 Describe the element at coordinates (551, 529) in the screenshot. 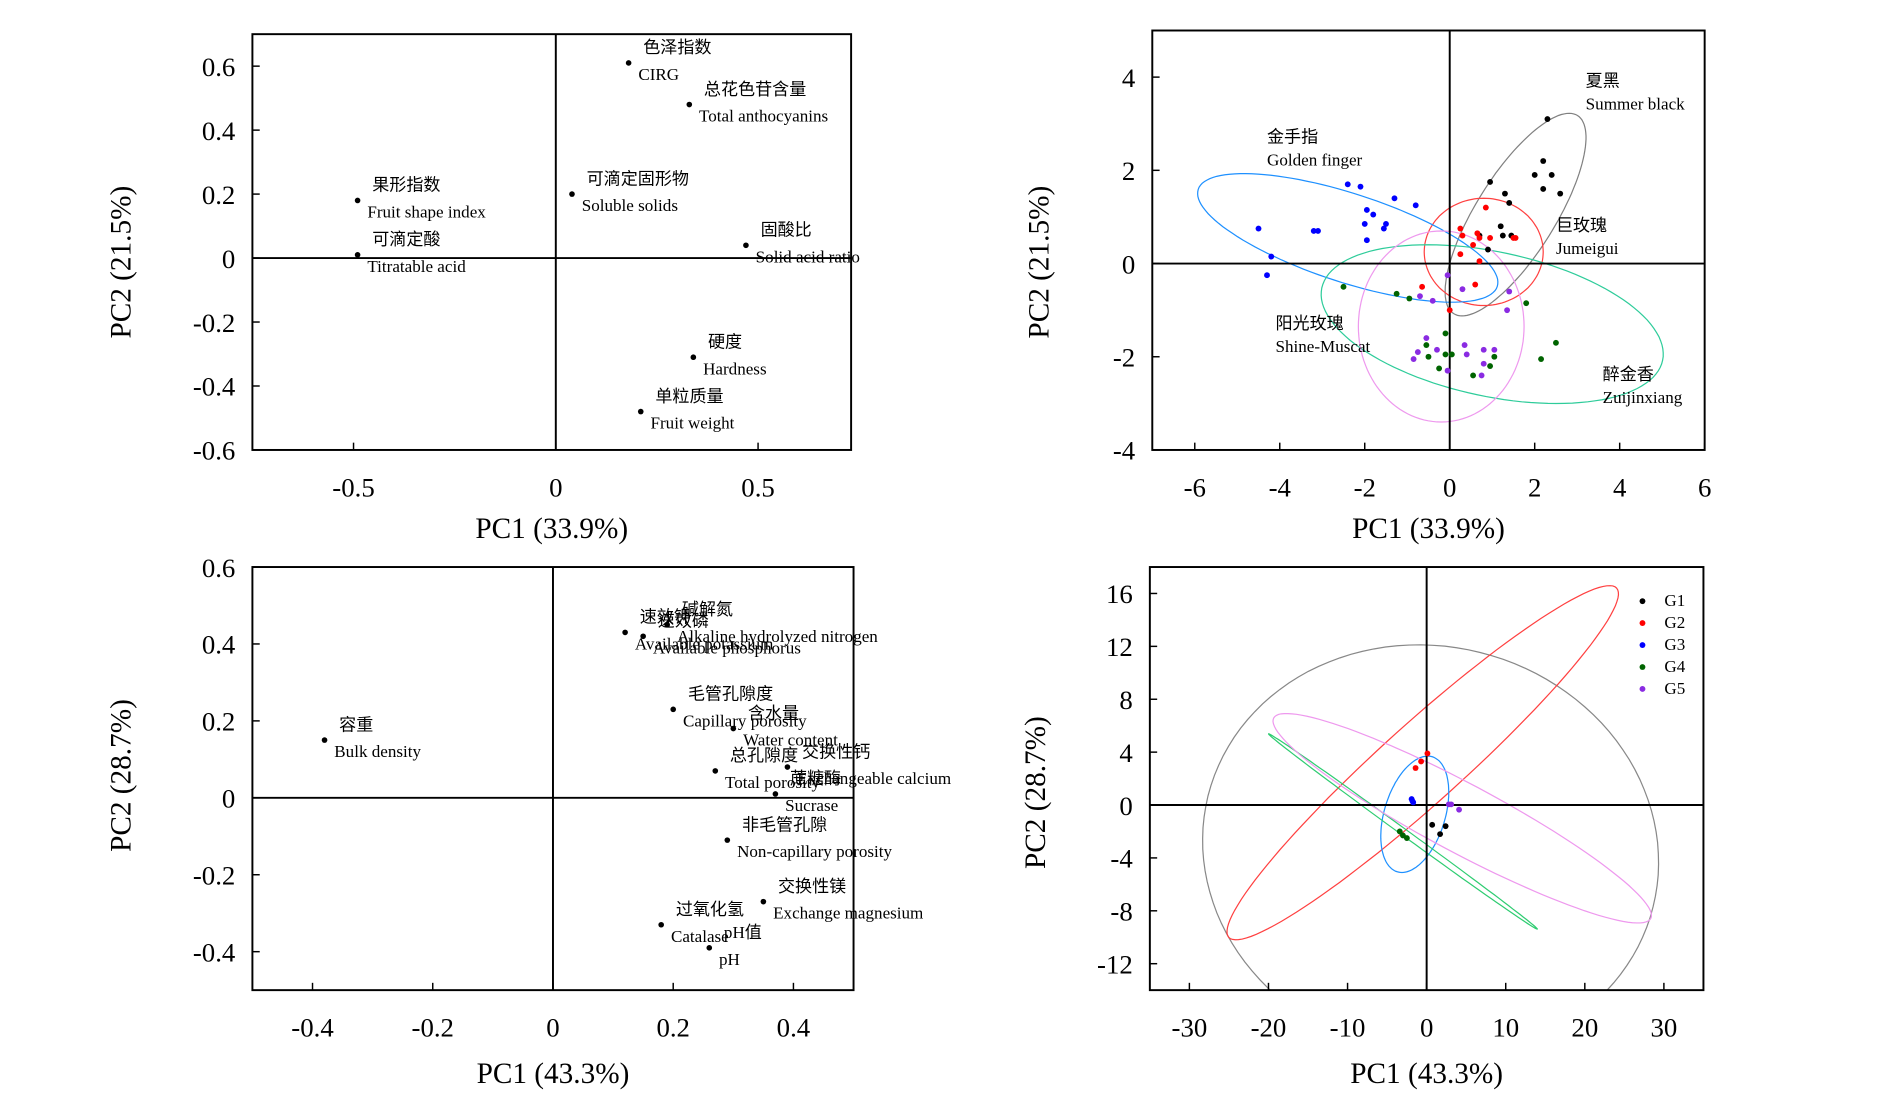

I see `x-axis-label: PC1 (33.9%)` at that location.